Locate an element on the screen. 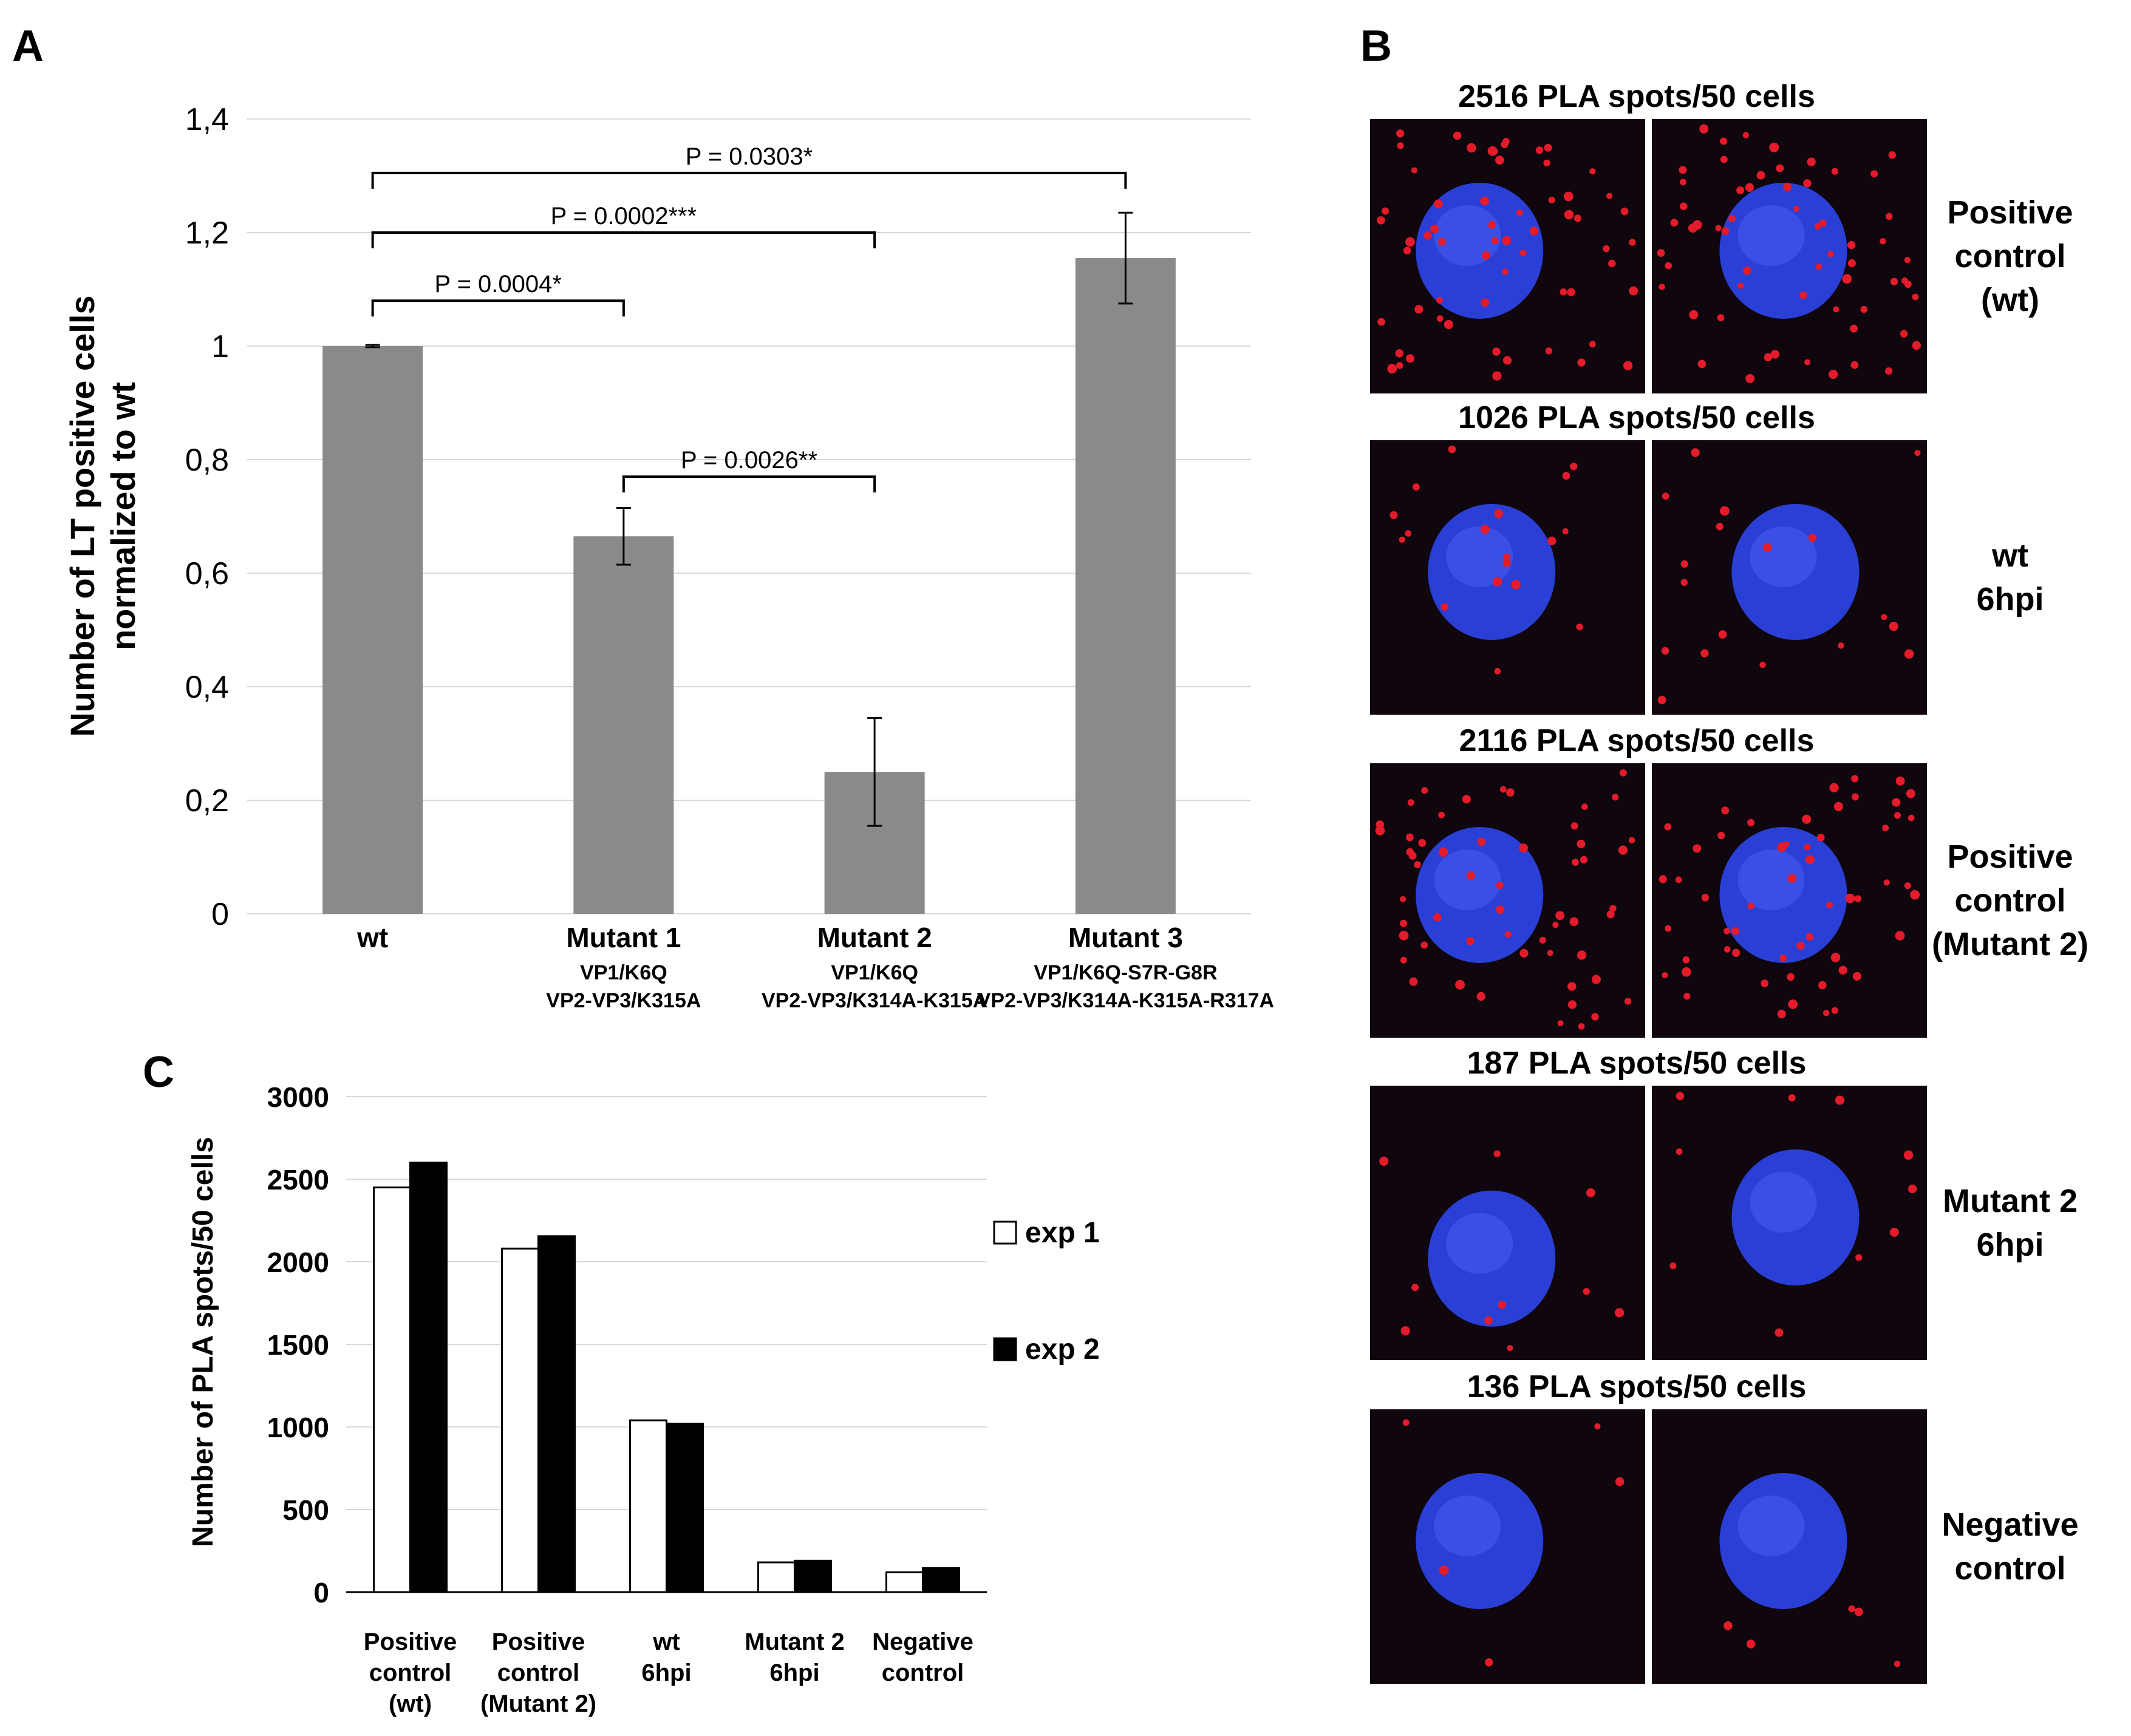 This screenshot has height=1736, width=2131. a-significance-bracket is located at coordinates (623, 239).